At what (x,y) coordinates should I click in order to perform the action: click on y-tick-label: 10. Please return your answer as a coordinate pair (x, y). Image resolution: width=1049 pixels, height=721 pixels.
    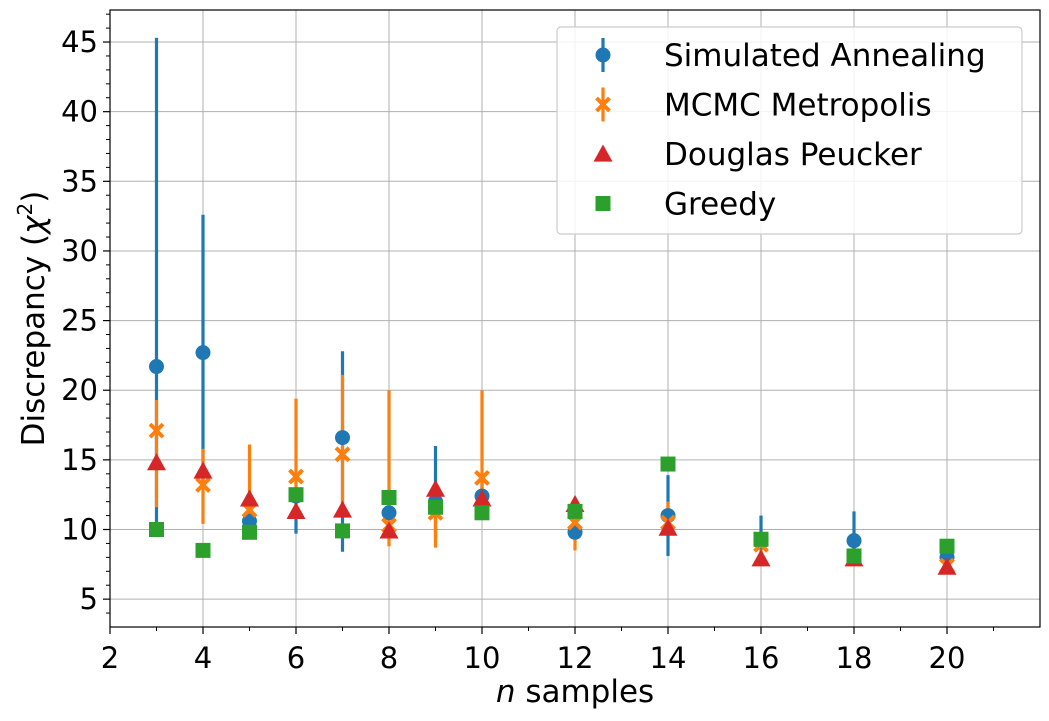
    Looking at the image, I should click on (79, 530).